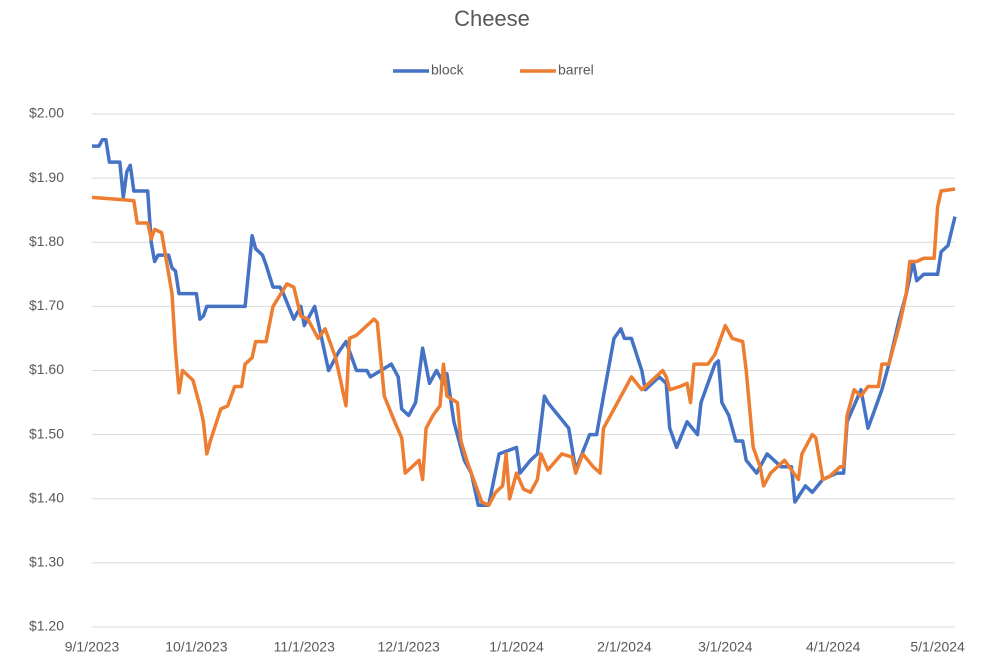 Image resolution: width=993 pixels, height=663 pixels. What do you see at coordinates (448, 70) in the screenshot?
I see `legend-label: block` at bounding box center [448, 70].